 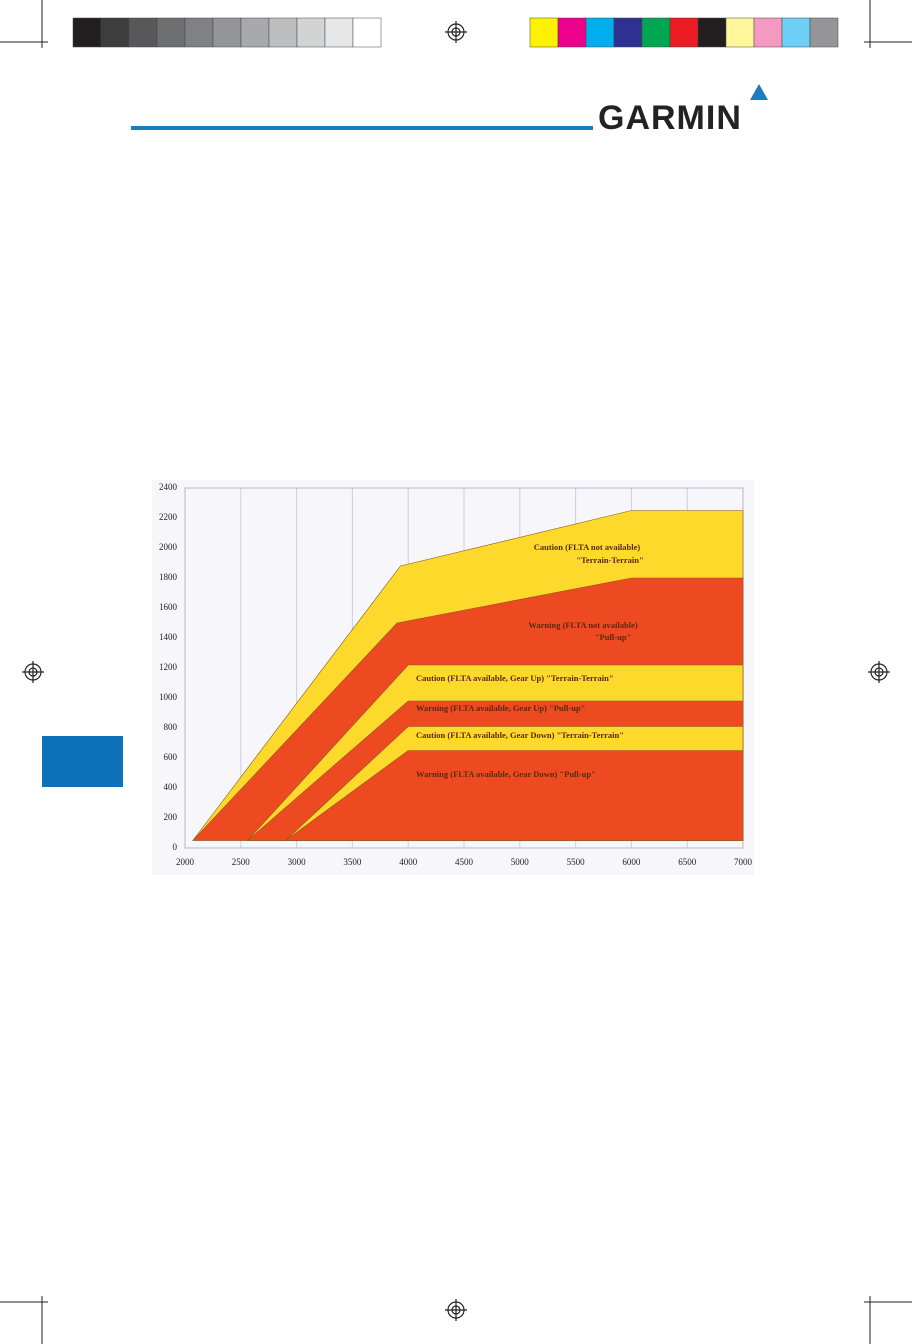 What do you see at coordinates (241, 862) in the screenshot?
I see `x-tick-label: 2500` at bounding box center [241, 862].